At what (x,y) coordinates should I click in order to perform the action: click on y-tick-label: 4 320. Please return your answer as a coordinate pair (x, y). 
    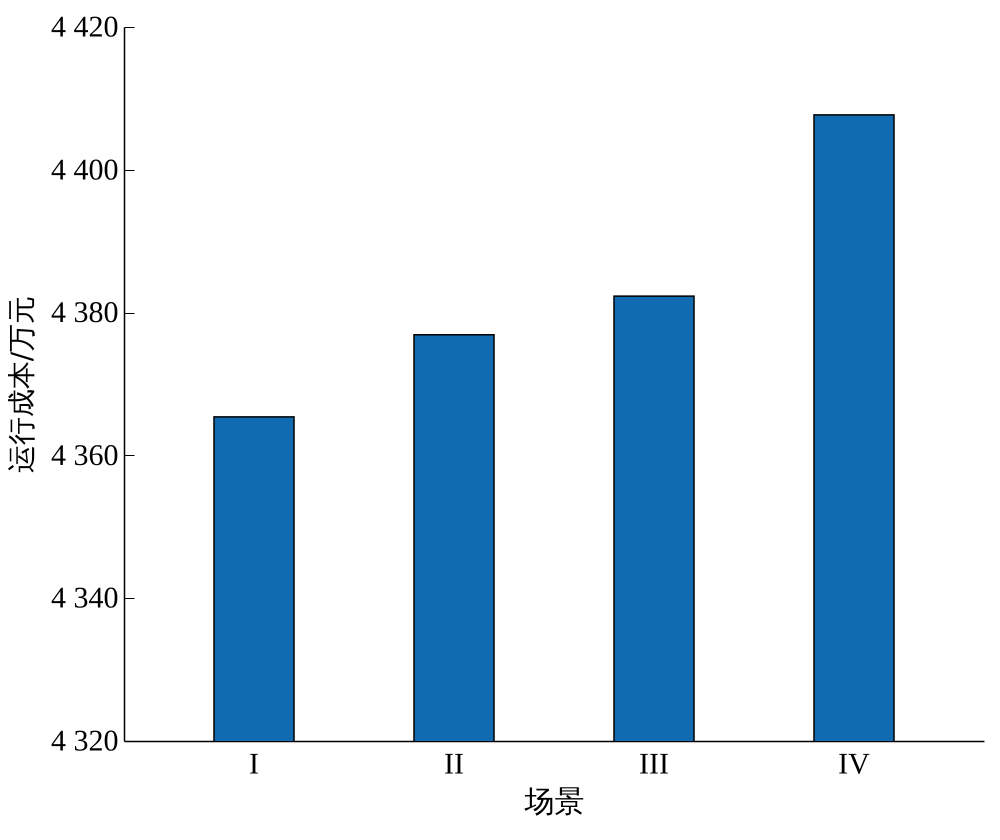
    Looking at the image, I should click on (84, 741).